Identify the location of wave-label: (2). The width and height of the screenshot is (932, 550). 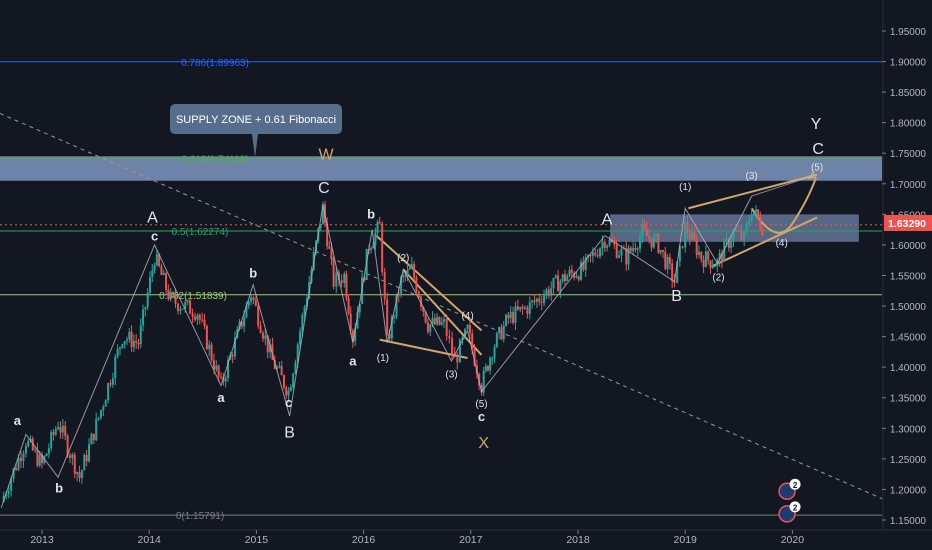
(718, 277).